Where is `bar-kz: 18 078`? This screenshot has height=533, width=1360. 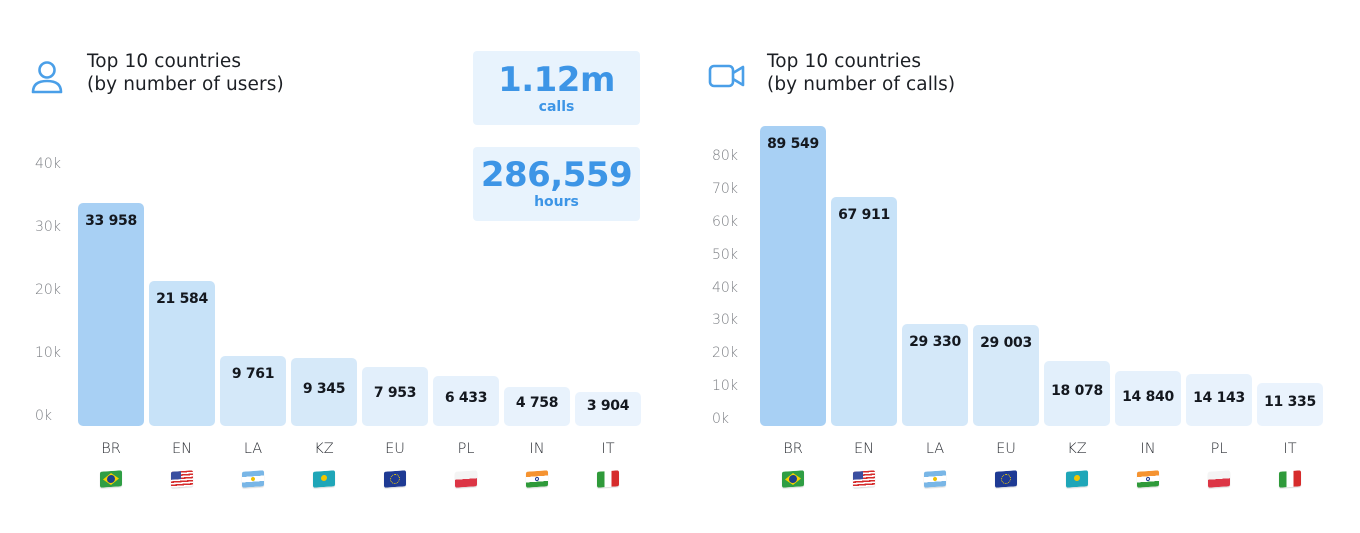
bar-kz: 18 078 is located at coordinates (1077, 393).